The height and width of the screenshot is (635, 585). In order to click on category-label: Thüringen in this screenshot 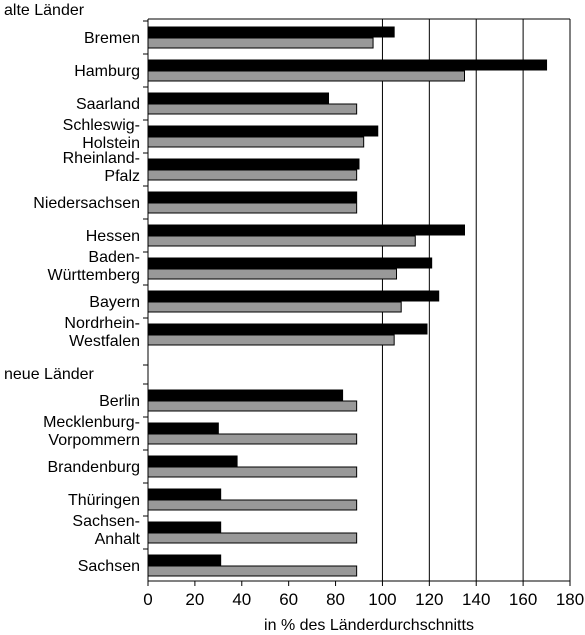, I will do `click(104, 500)`.